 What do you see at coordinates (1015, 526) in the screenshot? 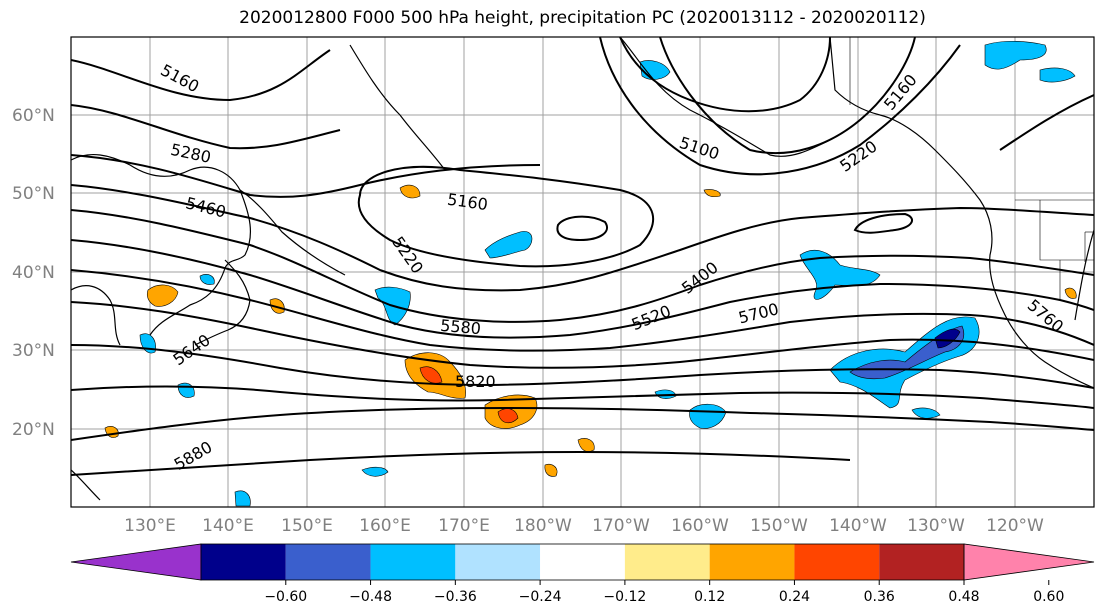
I see `lon-label: 120°W` at bounding box center [1015, 526].